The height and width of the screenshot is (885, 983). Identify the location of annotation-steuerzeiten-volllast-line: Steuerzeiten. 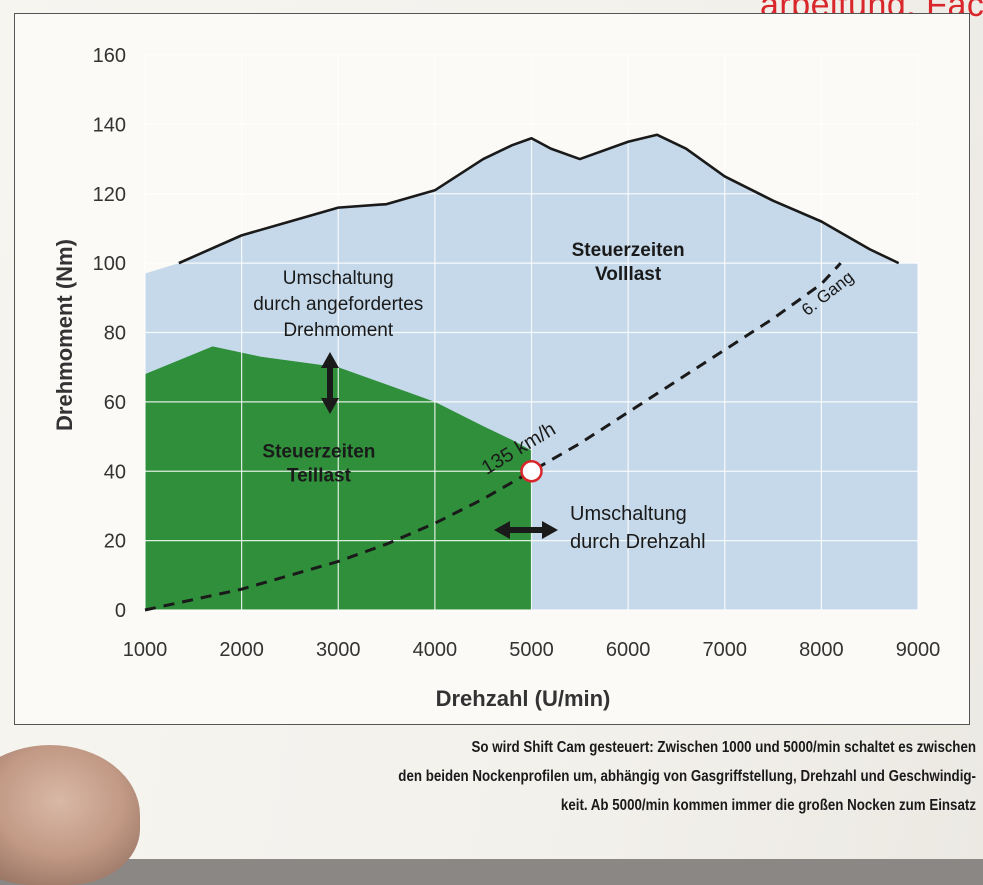
(628, 250).